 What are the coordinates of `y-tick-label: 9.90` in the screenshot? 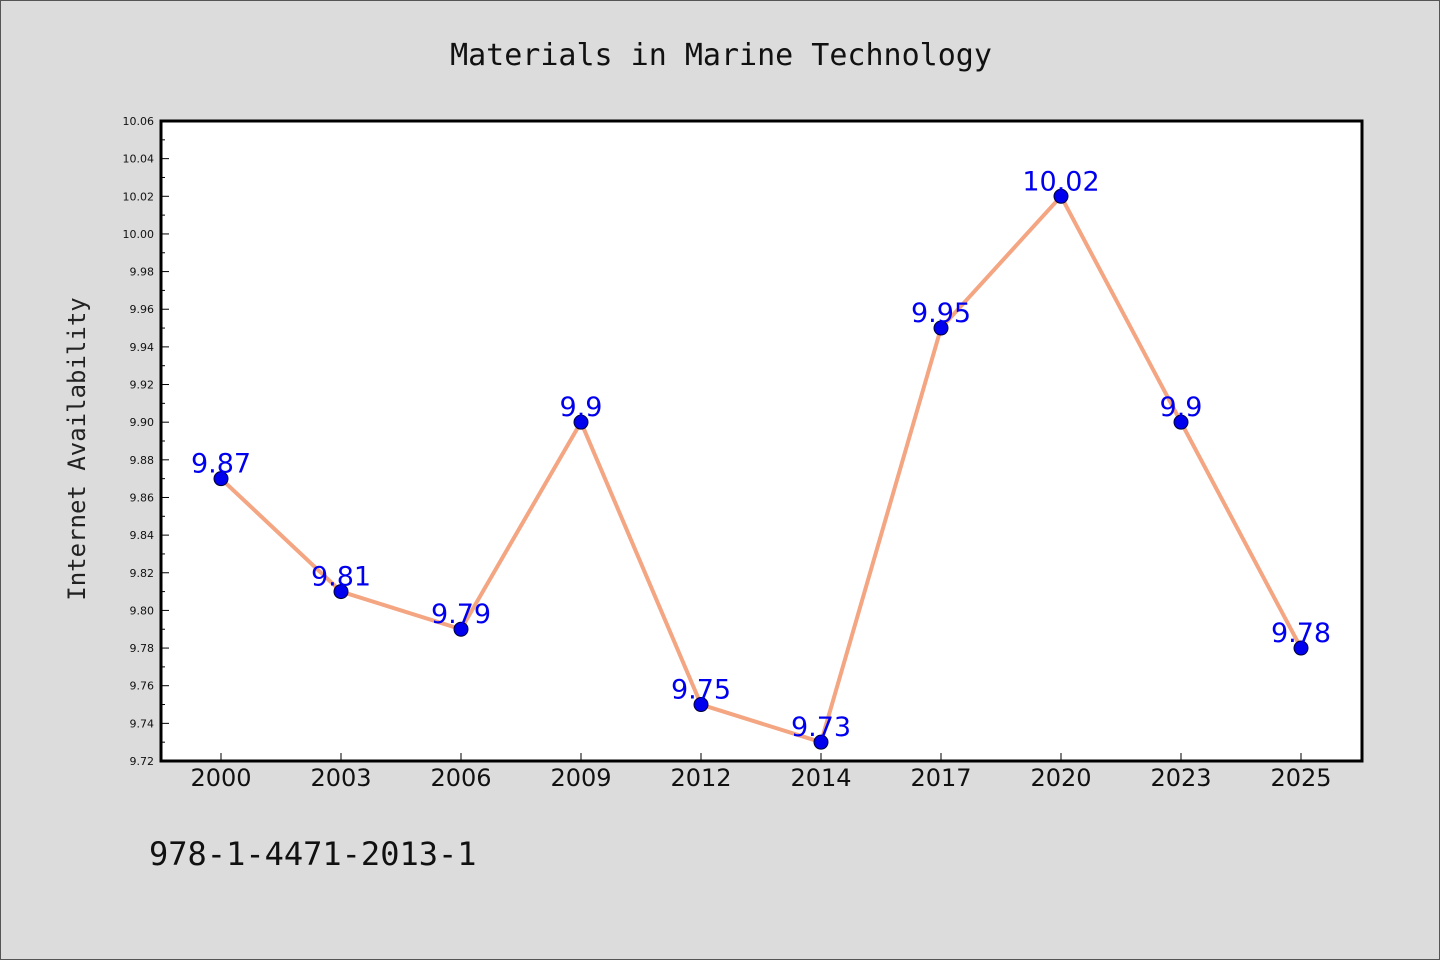 It's located at (142, 422).